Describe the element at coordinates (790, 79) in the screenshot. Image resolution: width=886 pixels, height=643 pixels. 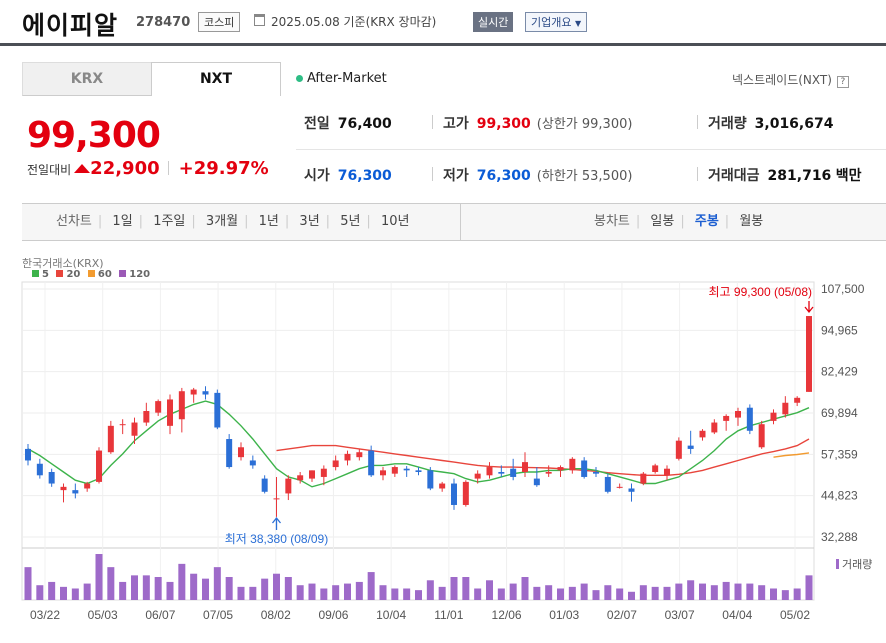
I see `nextrade-link: 넥스트레이드(NXT)?` at that location.